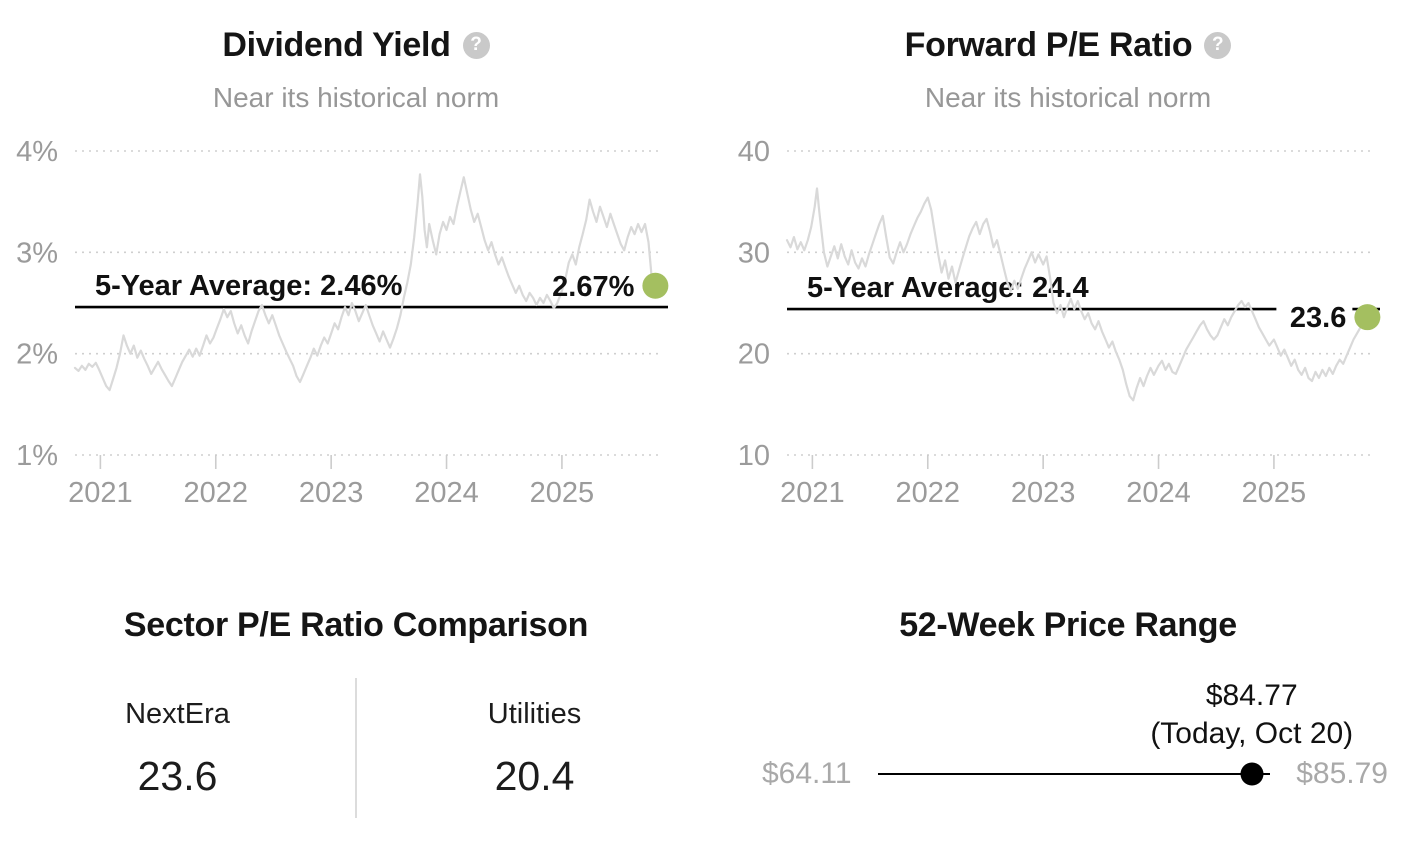 The height and width of the screenshot is (856, 1424). Describe the element at coordinates (37, 456) in the screenshot. I see `y-axis-label: 1%` at that location.